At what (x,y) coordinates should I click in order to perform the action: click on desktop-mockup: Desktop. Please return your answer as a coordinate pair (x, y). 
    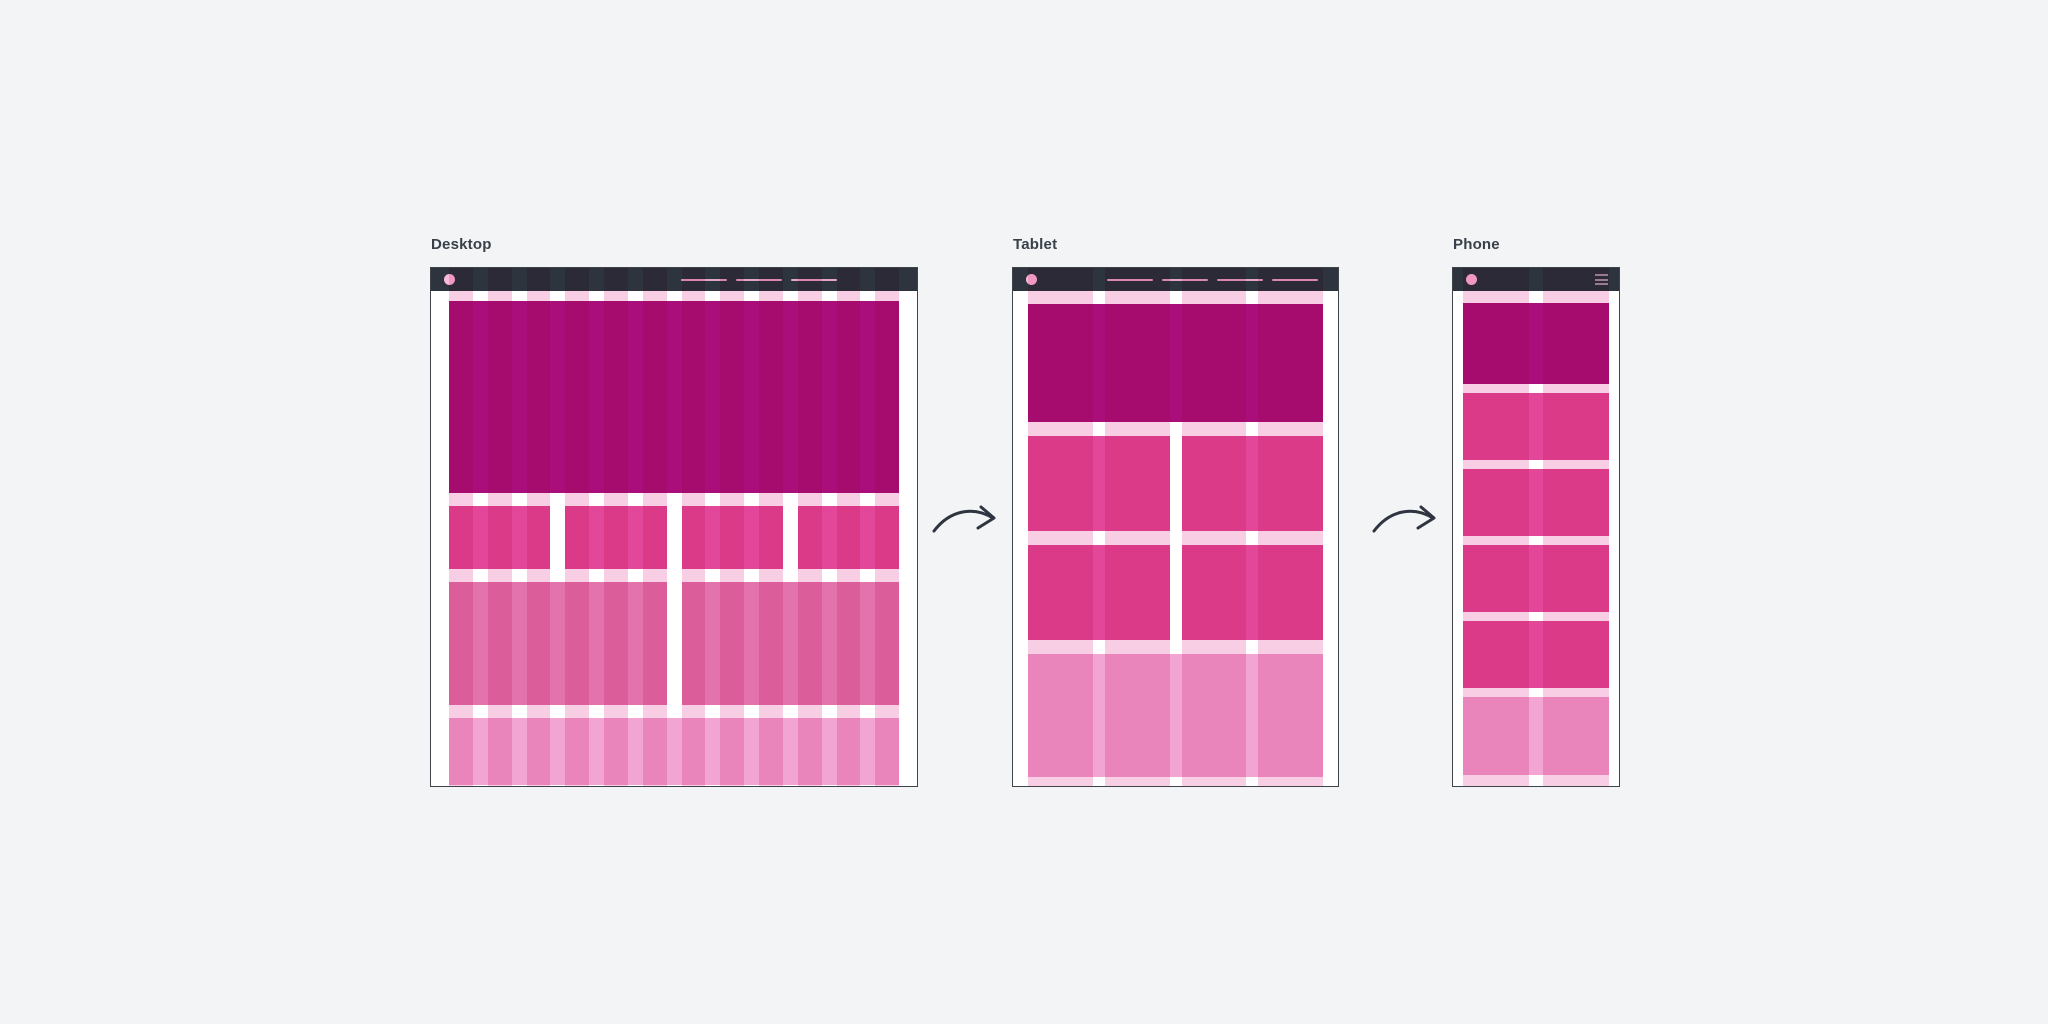
    Looking at the image, I should click on (674, 511).